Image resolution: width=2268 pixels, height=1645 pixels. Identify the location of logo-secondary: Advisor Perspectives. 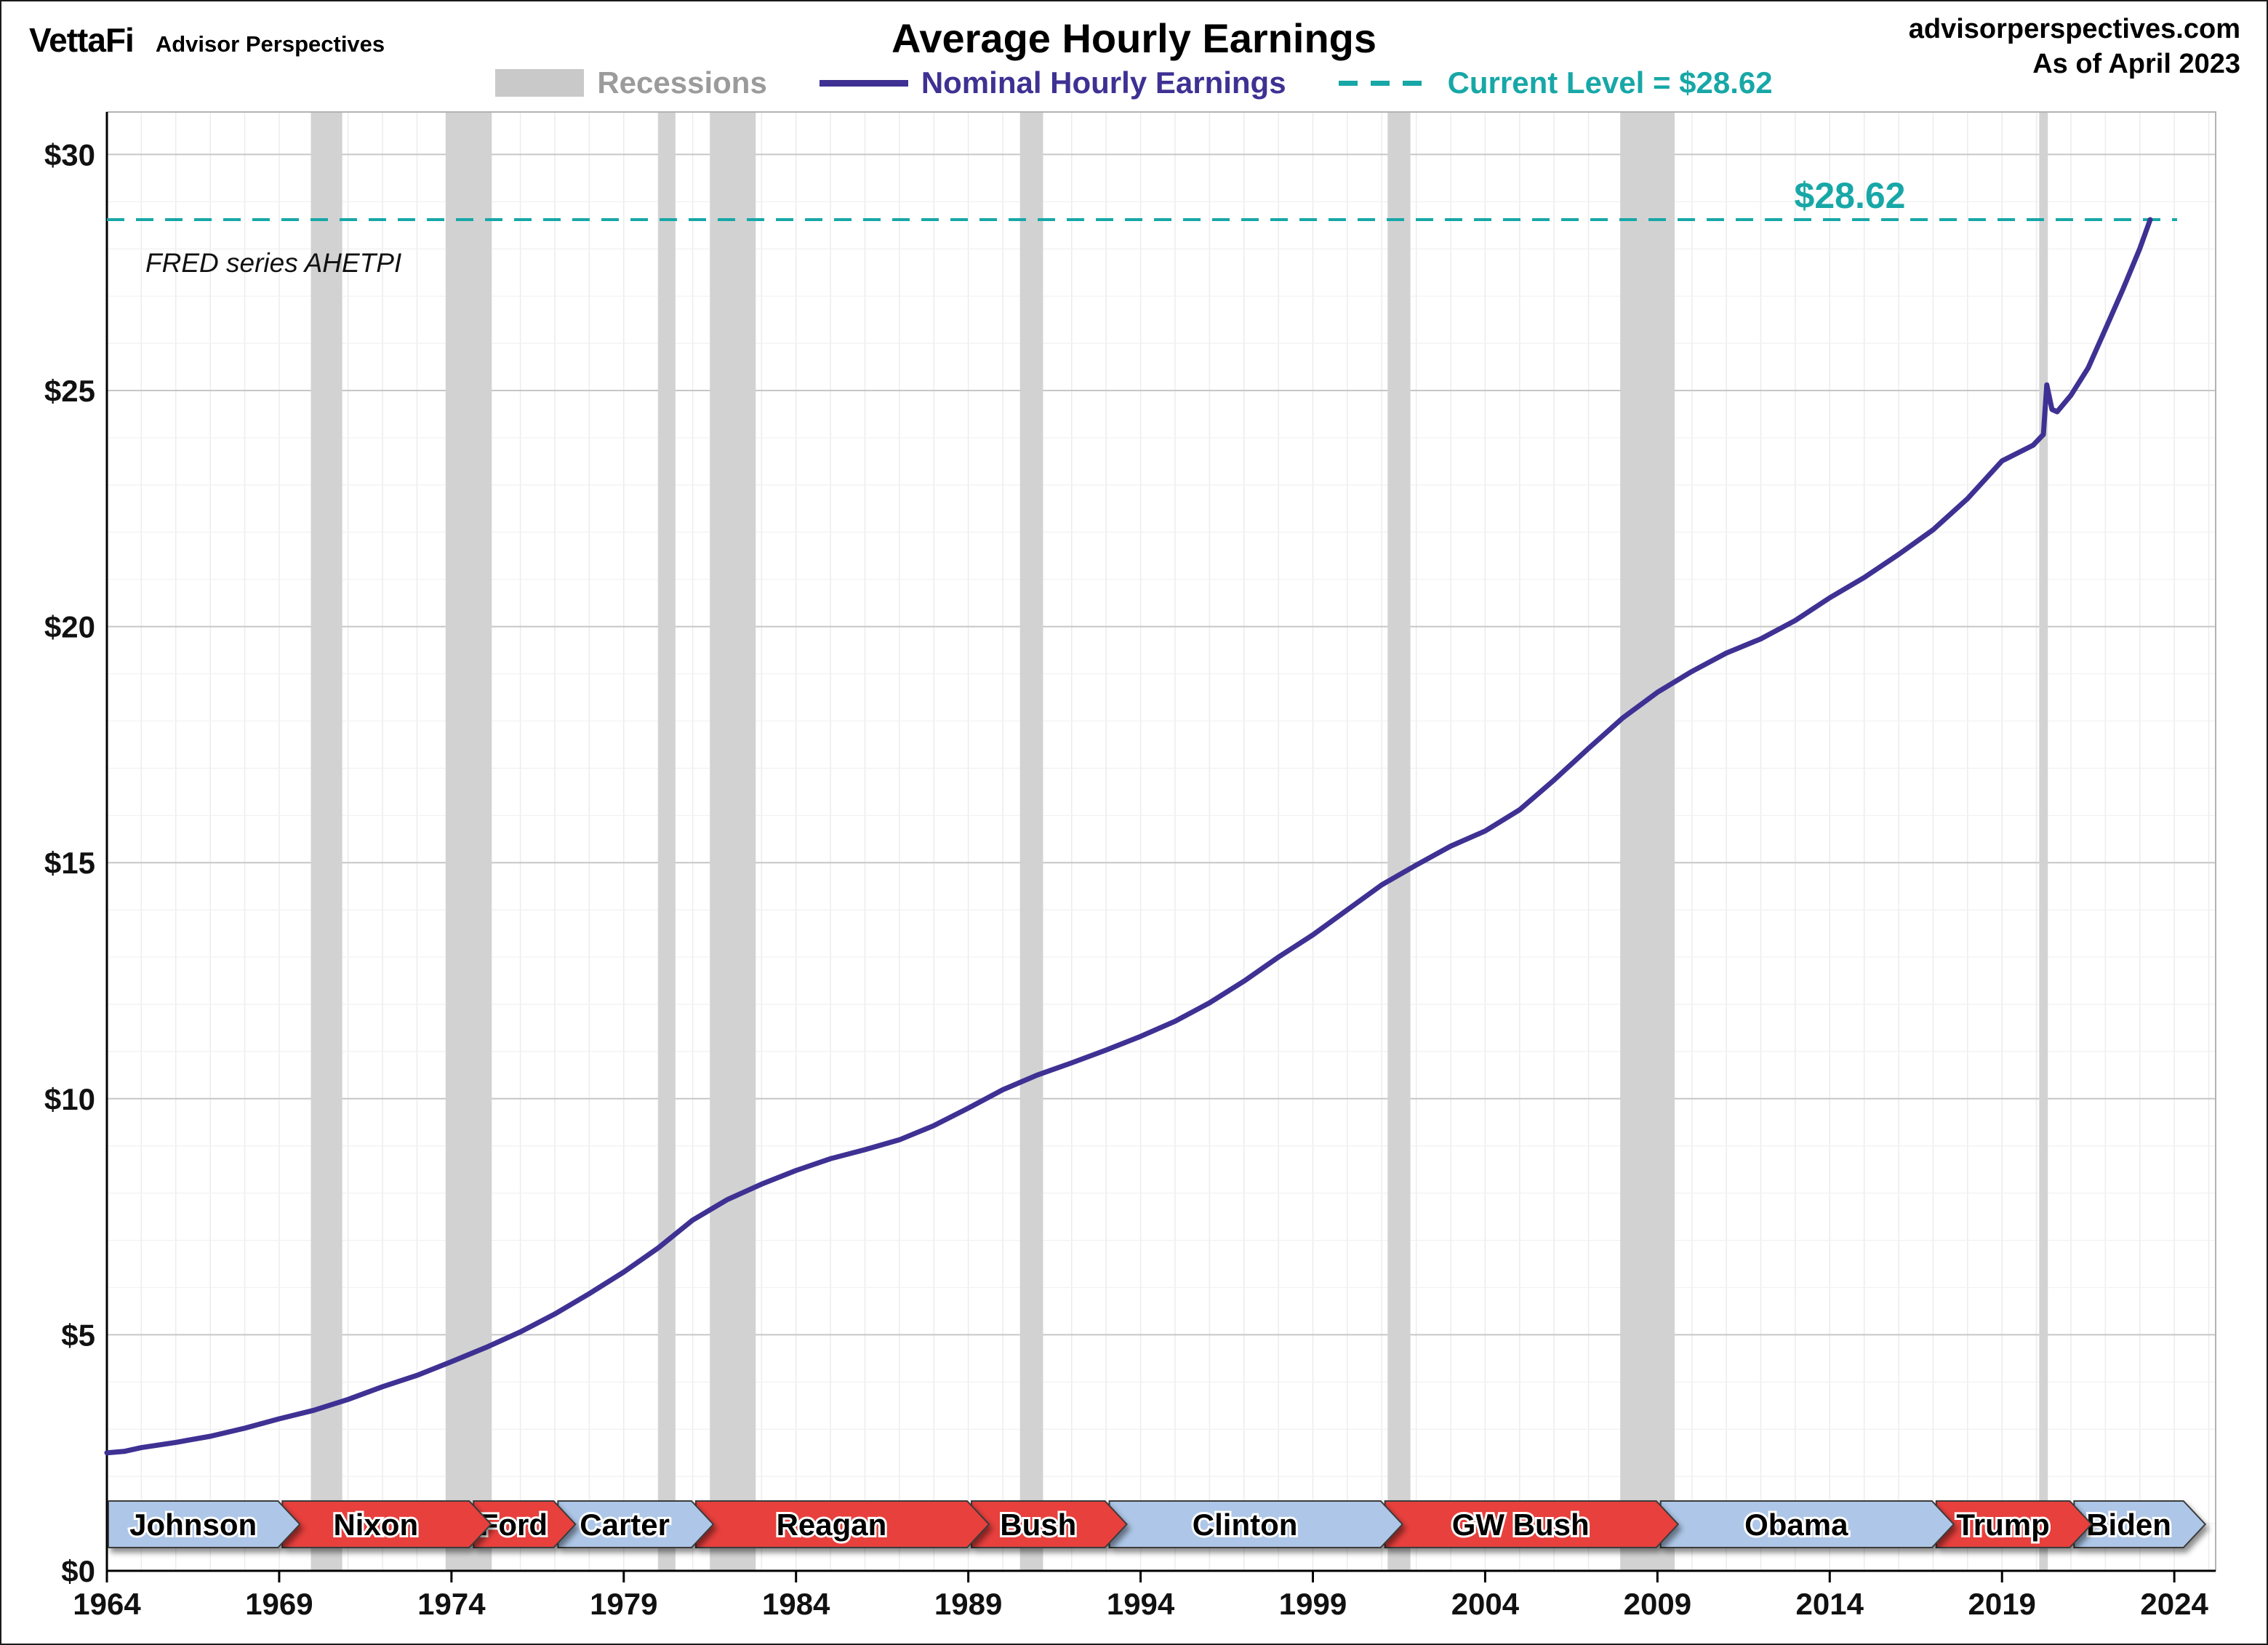
(270, 44).